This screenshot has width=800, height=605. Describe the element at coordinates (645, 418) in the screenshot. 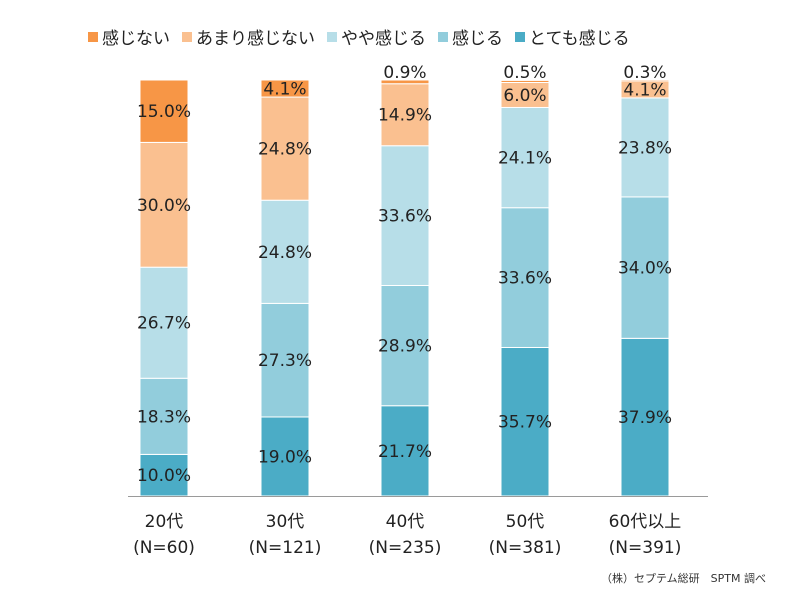

I see `data-label: 37.9%` at that location.